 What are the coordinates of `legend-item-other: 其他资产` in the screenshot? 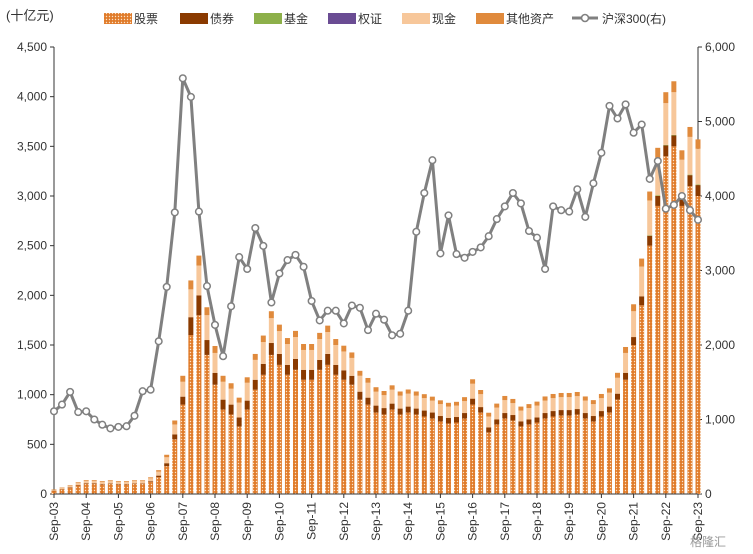 It's located at (515, 19).